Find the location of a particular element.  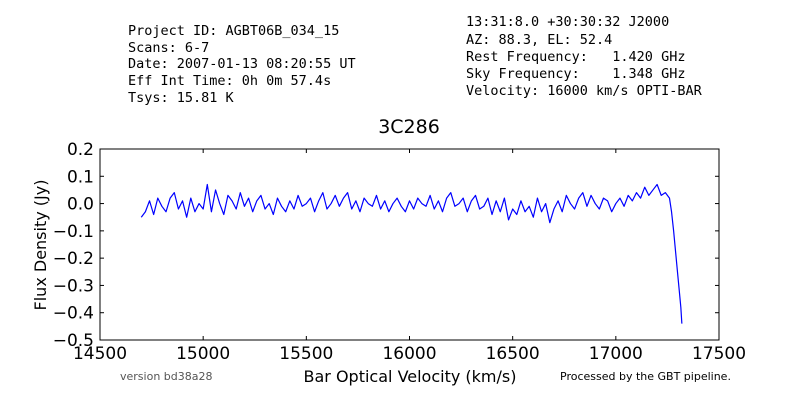

x-tick-label: 15500 is located at coordinates (306, 354).